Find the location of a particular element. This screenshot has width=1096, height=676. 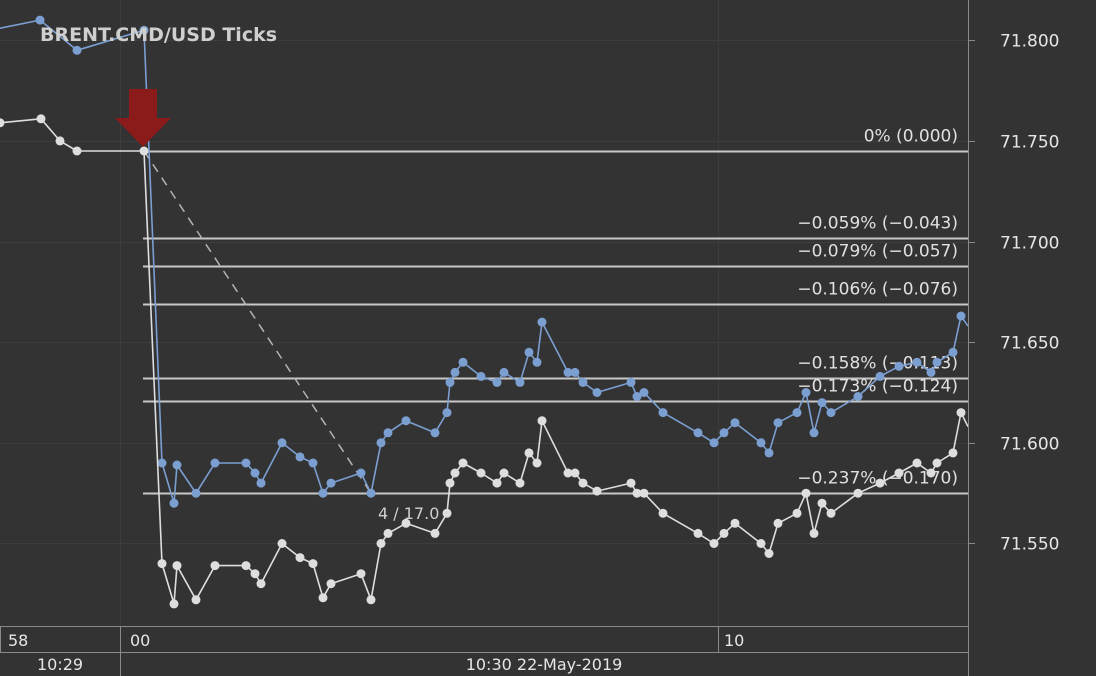

time-axis-background is located at coordinates (484, 651).